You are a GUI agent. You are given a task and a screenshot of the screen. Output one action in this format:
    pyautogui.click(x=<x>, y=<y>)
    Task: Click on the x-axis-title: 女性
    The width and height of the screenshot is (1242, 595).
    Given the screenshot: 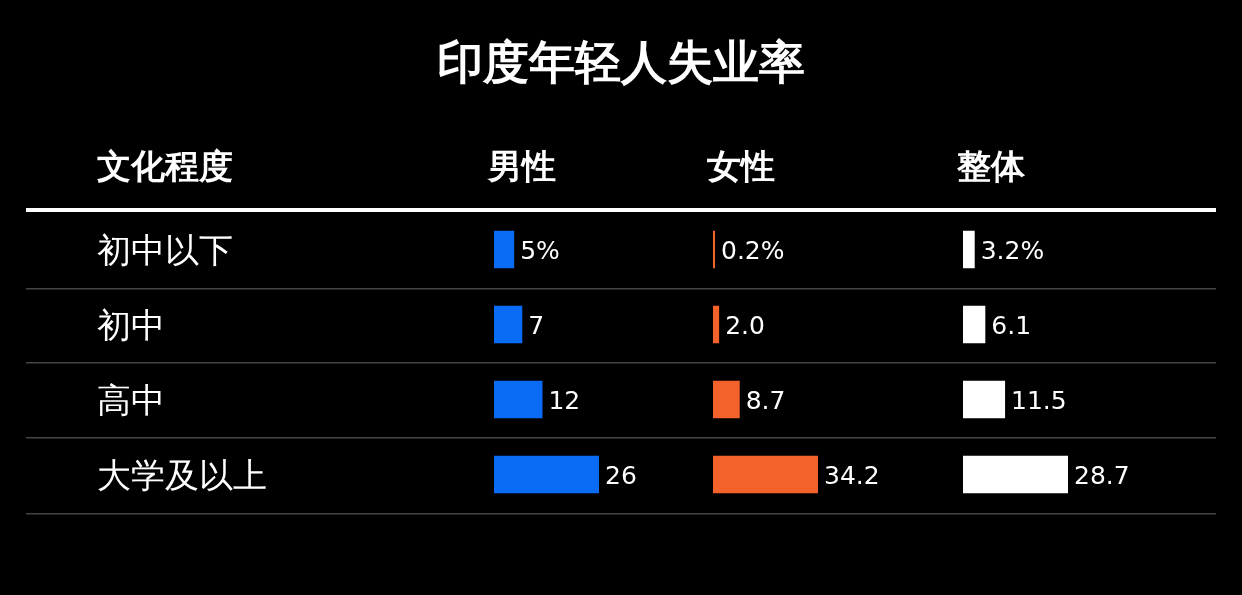 What is the action you would take?
    pyautogui.click(x=740, y=166)
    